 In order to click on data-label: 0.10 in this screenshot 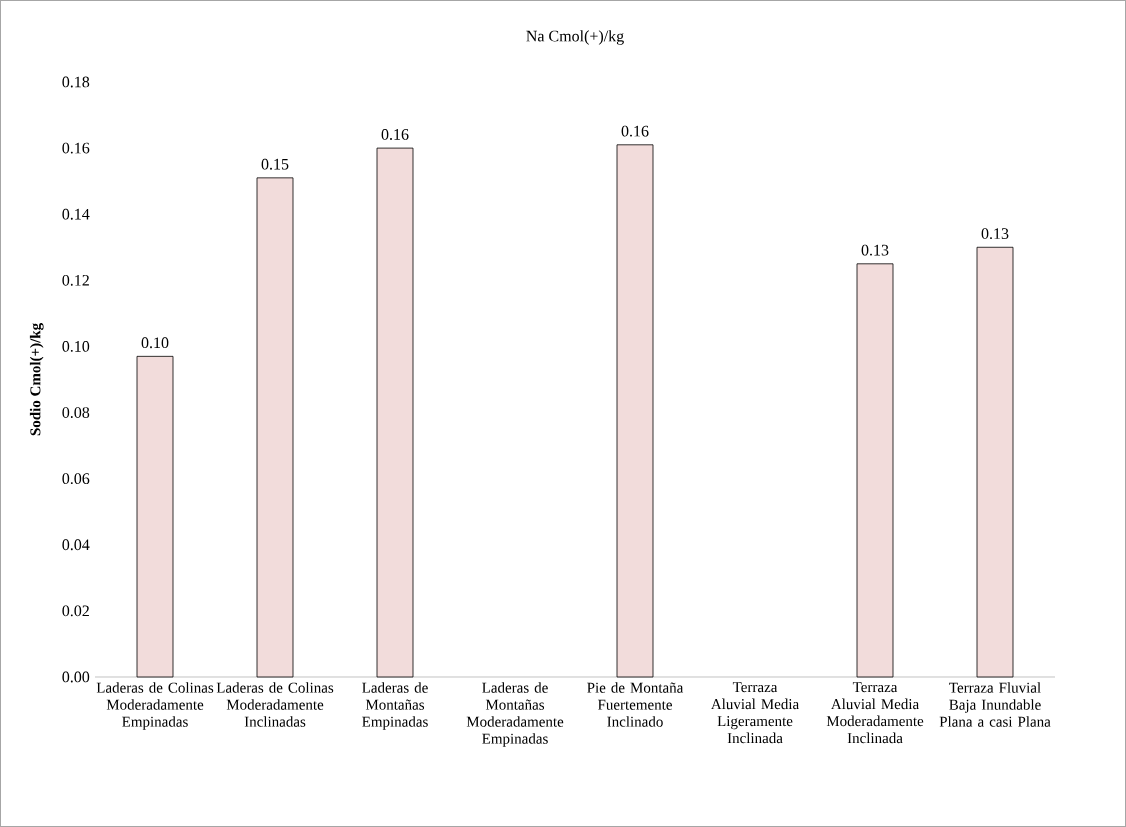, I will do `click(155, 343)`.